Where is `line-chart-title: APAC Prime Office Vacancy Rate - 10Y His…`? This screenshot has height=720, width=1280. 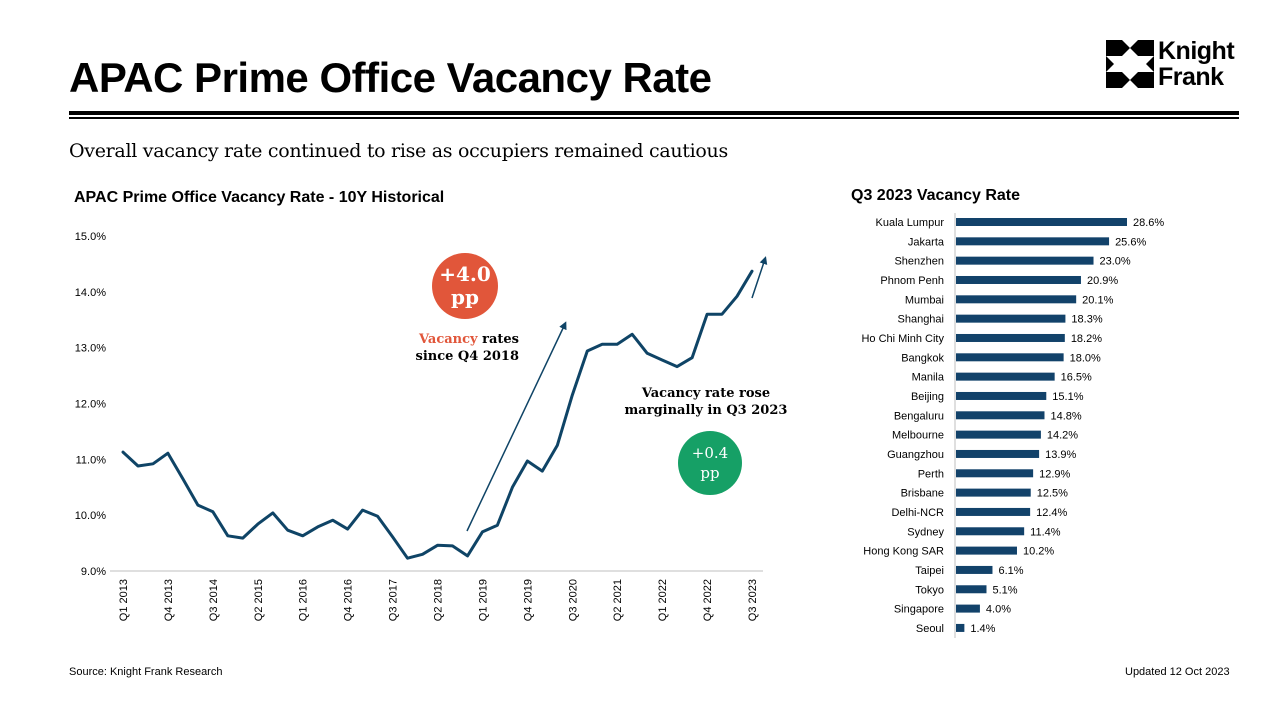
line-chart-title: APAC Prime Office Vacancy Rate - 10Y His… is located at coordinates (259, 197).